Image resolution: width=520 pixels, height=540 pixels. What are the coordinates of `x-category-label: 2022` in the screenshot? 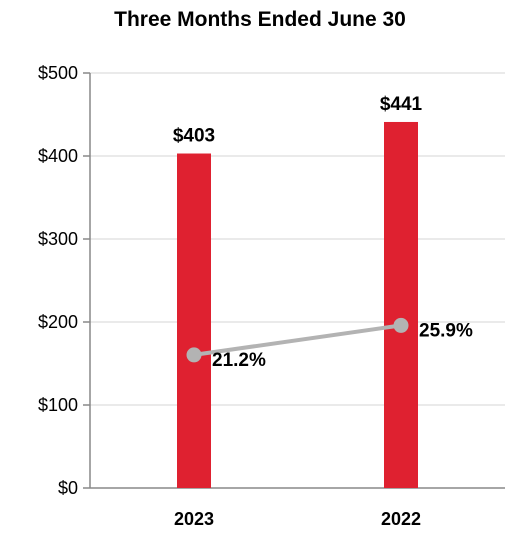 It's located at (401, 519).